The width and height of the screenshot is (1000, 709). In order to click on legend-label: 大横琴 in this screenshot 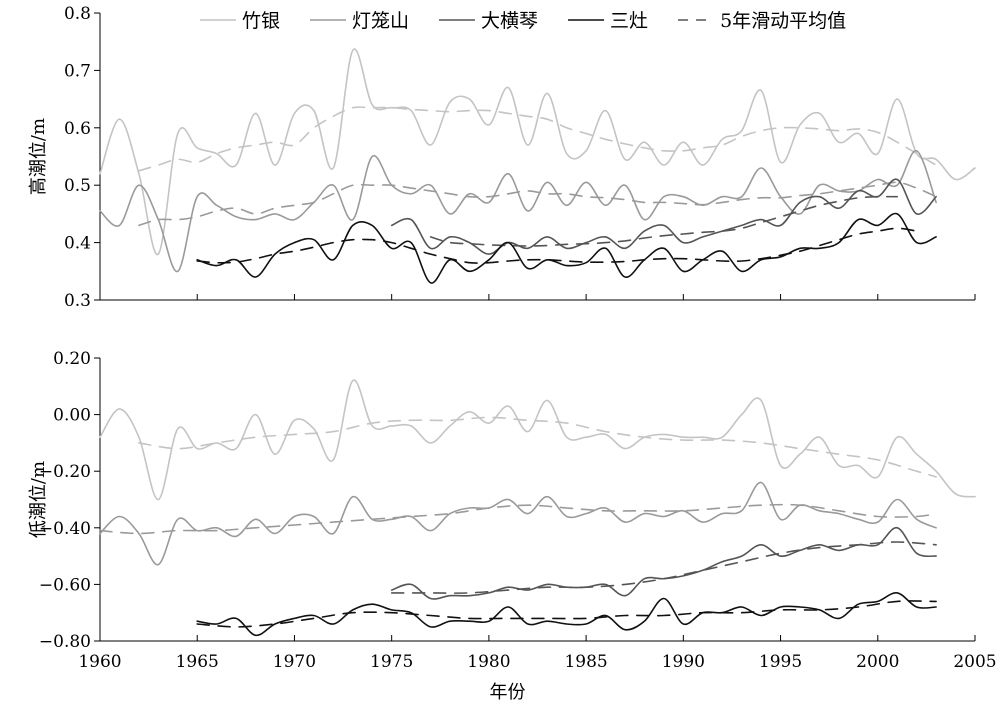, I will do `click(509, 21)`.